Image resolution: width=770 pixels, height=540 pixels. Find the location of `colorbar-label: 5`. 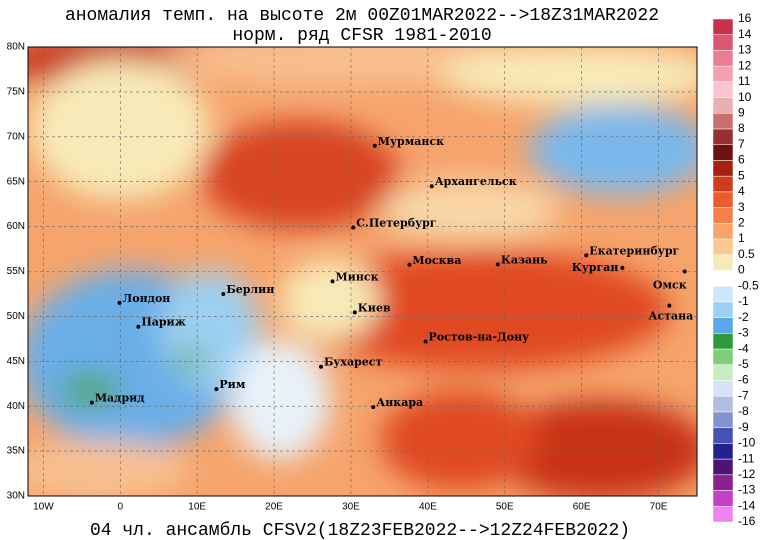

colorbar-label: 5 is located at coordinates (741, 175).